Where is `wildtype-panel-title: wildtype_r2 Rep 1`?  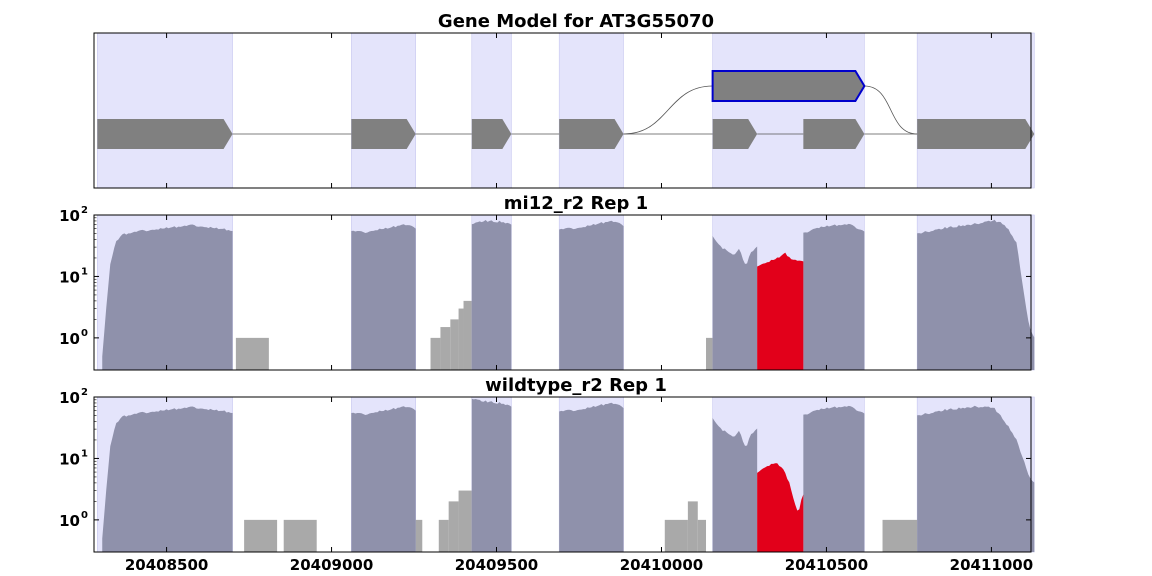 wildtype-panel-title: wildtype_r2 Rep 1 is located at coordinates (576, 385).